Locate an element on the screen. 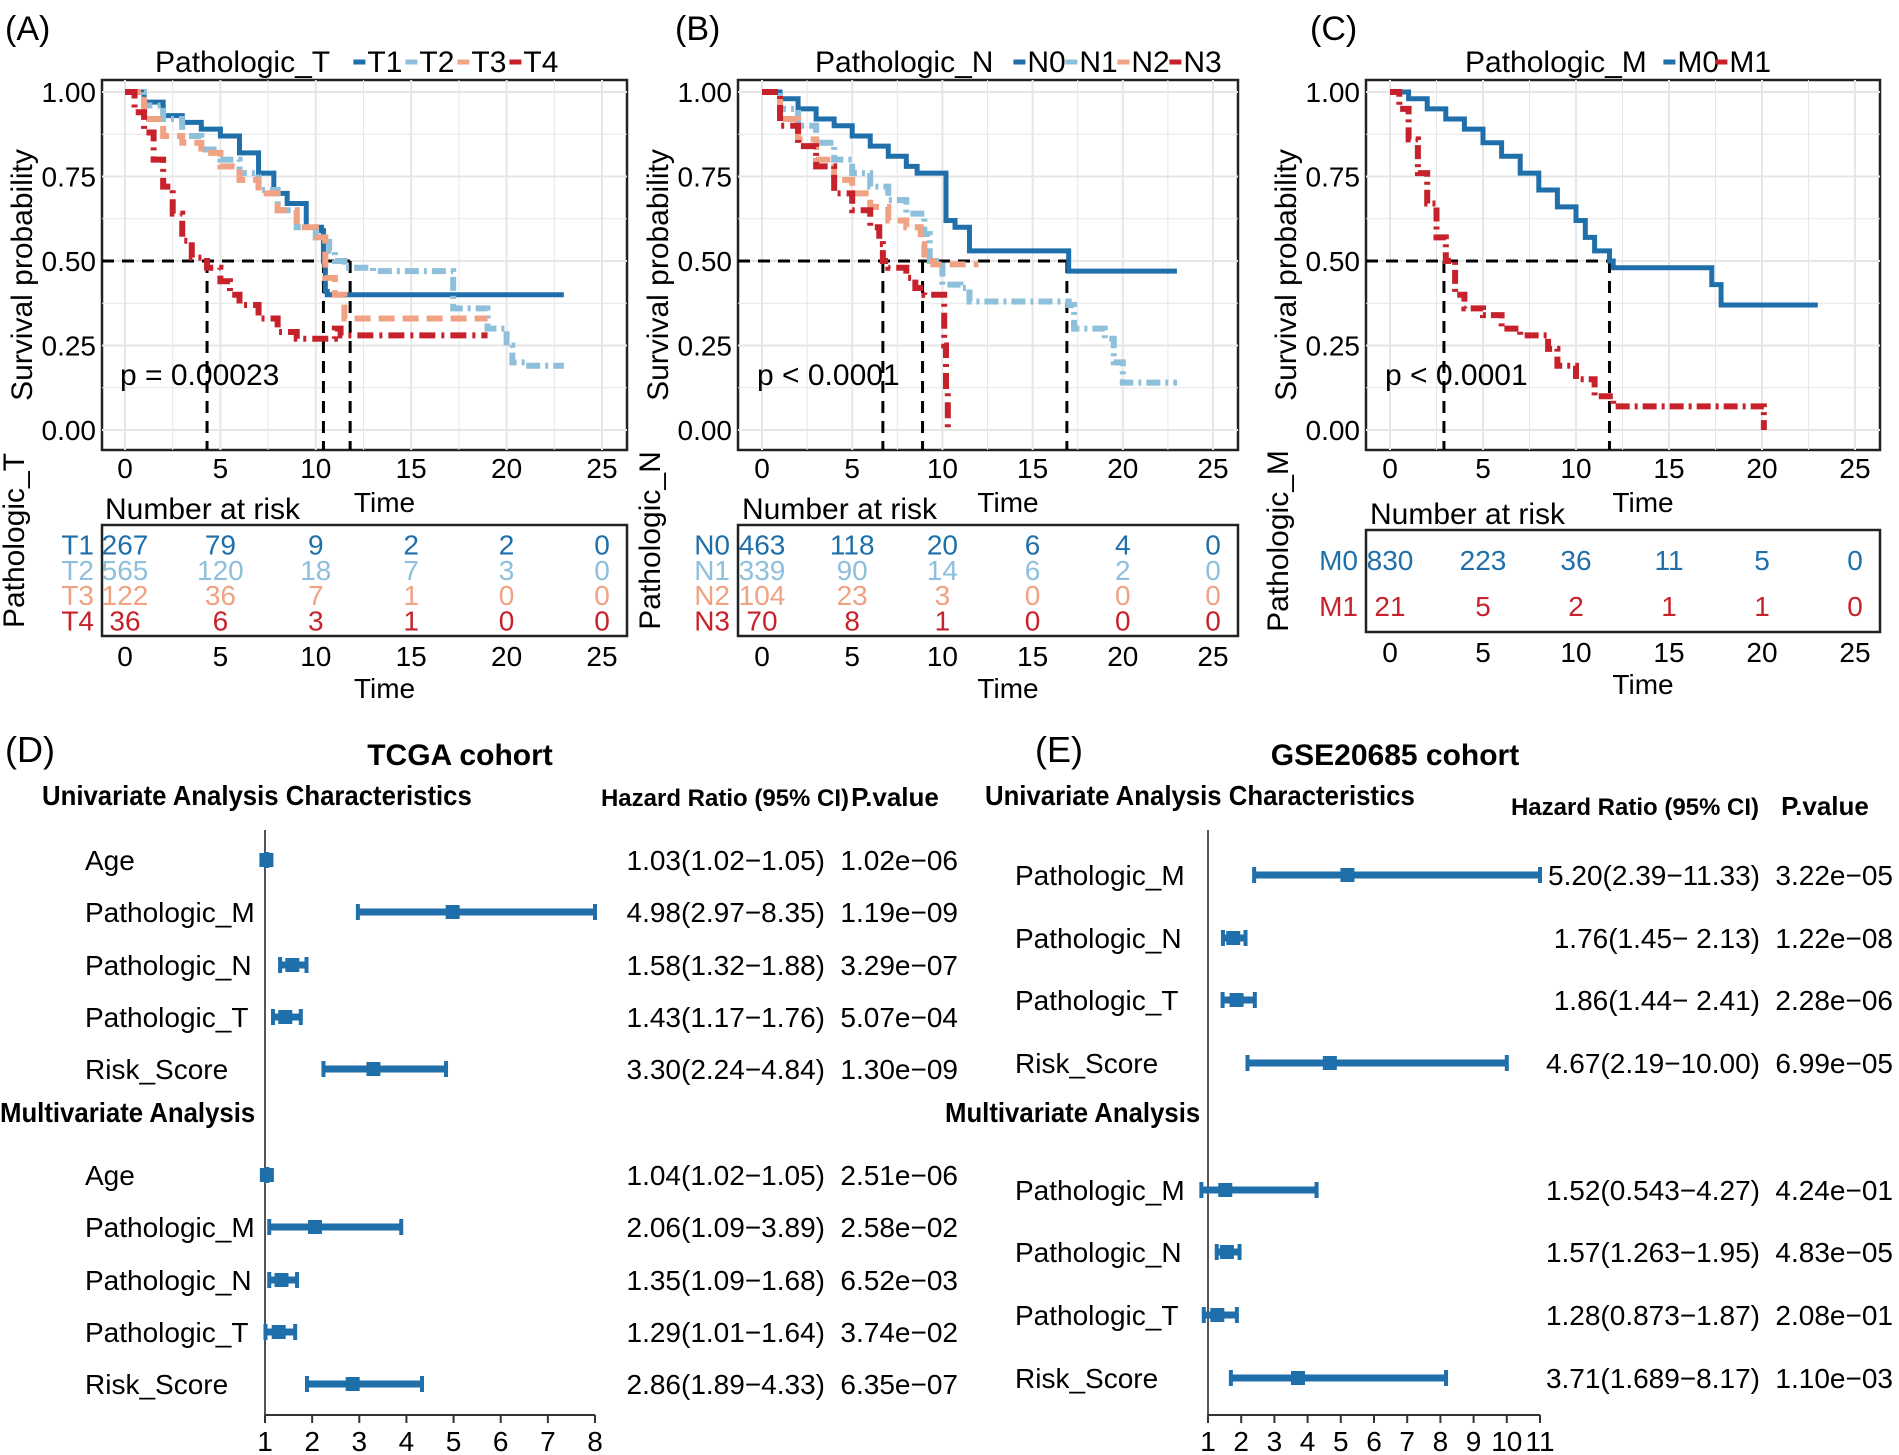 The width and height of the screenshot is (1899, 1455). hr-ci-value: 1.03(1.02−1.05) is located at coordinates (726, 860).